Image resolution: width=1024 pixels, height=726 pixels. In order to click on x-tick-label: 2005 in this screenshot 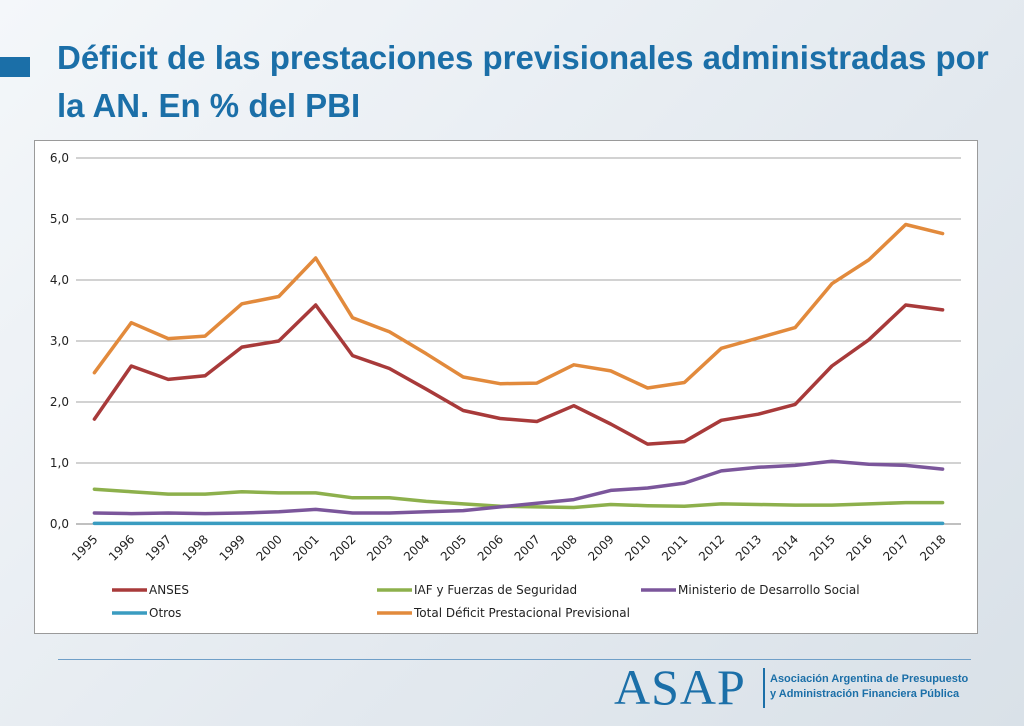, I will do `click(453, 547)`.